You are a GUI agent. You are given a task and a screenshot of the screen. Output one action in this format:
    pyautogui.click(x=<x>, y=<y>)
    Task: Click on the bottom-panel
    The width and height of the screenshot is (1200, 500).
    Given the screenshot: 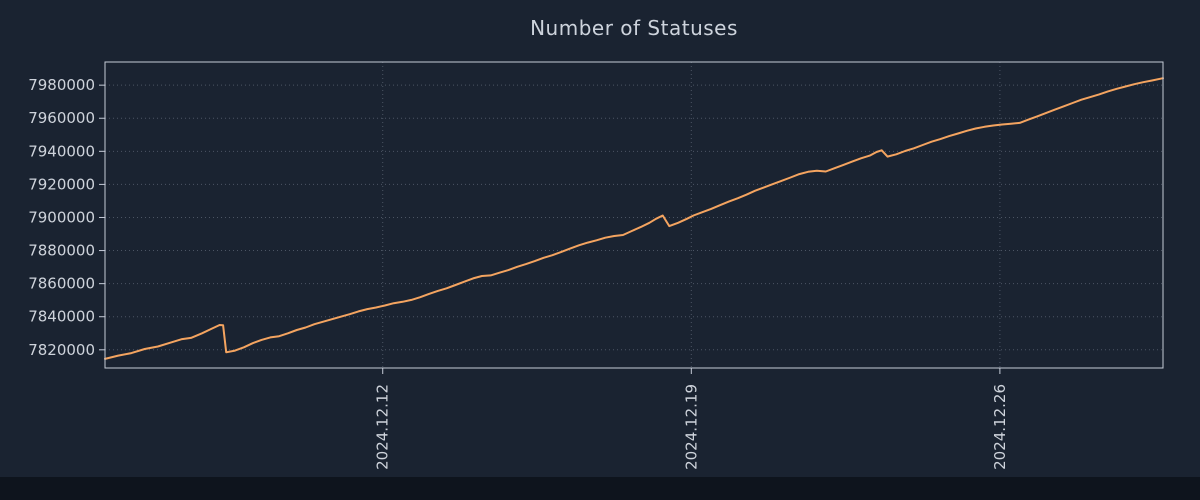 What is the action you would take?
    pyautogui.click(x=600, y=488)
    